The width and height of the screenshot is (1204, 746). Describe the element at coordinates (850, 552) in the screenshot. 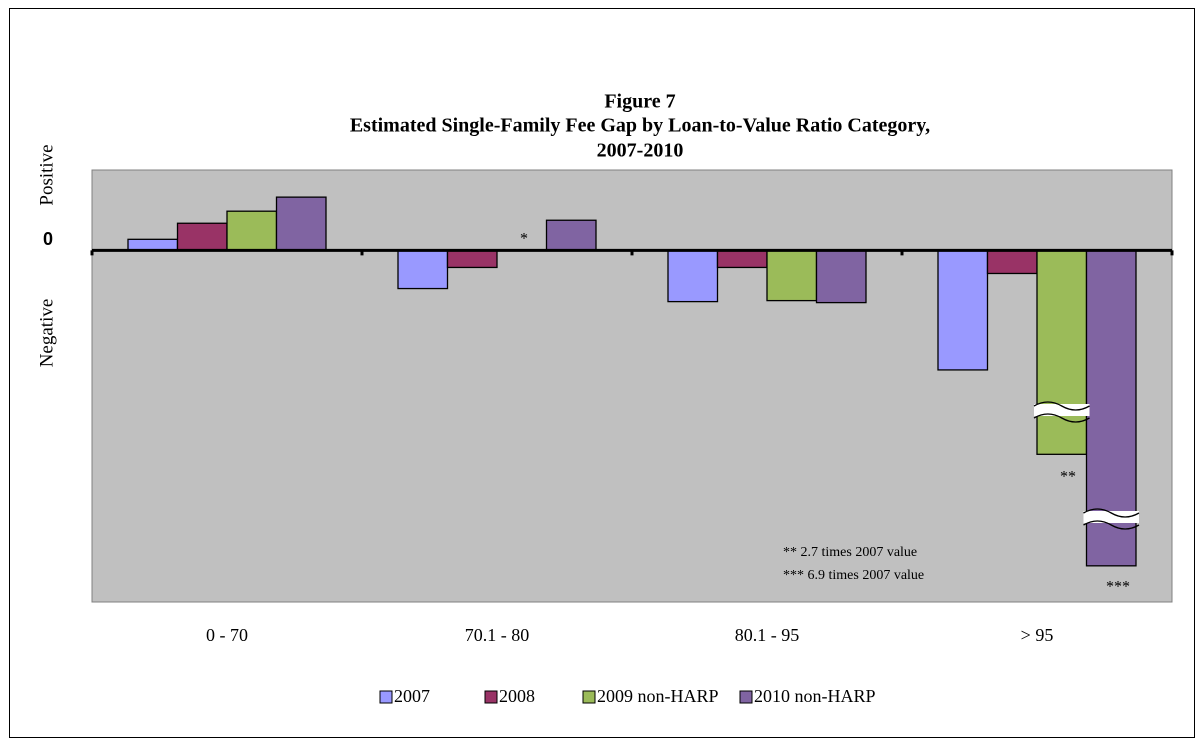

I see `annotation: ** 2.7 times 2007 value` at that location.